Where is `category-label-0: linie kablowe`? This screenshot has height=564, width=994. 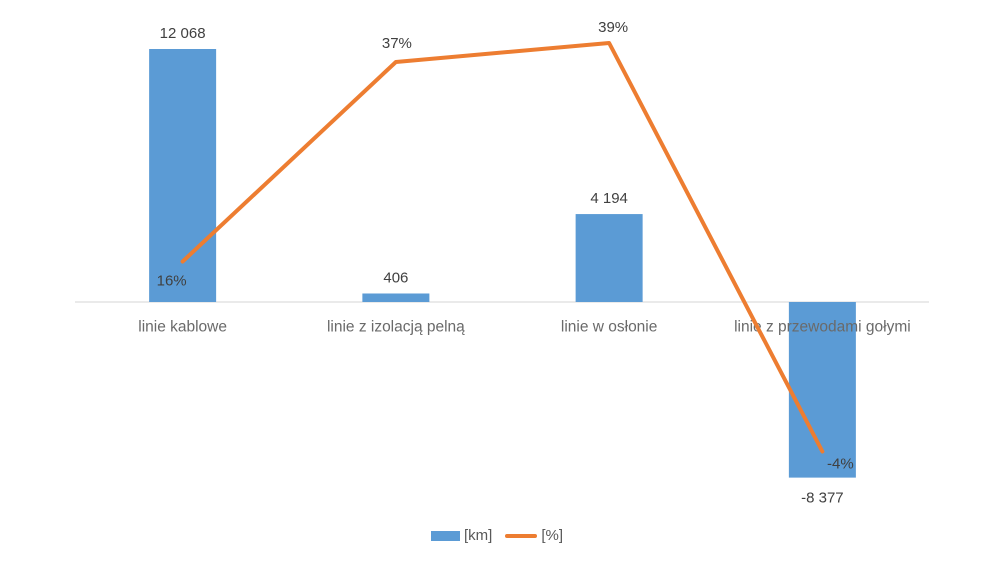
category-label-0: linie kablowe is located at coordinates (182, 327).